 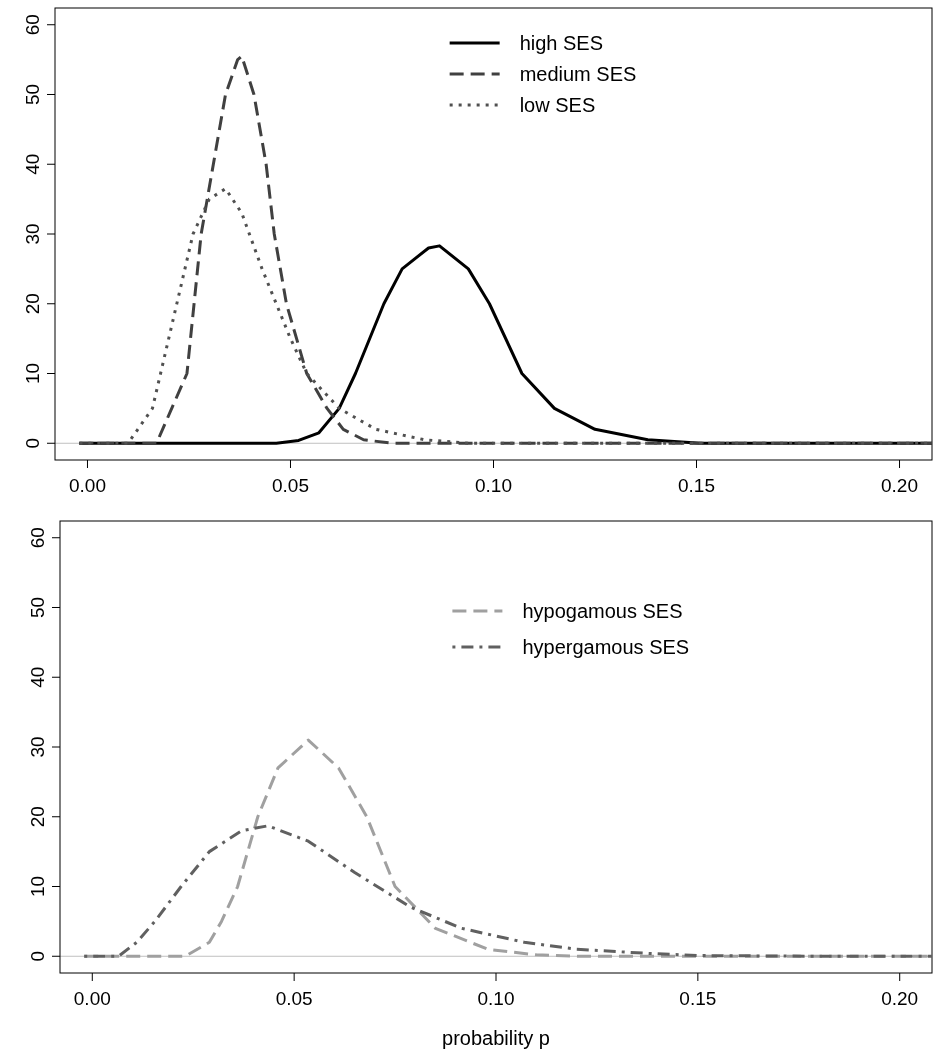 I want to click on legend-label: high SES, so click(x=561, y=43).